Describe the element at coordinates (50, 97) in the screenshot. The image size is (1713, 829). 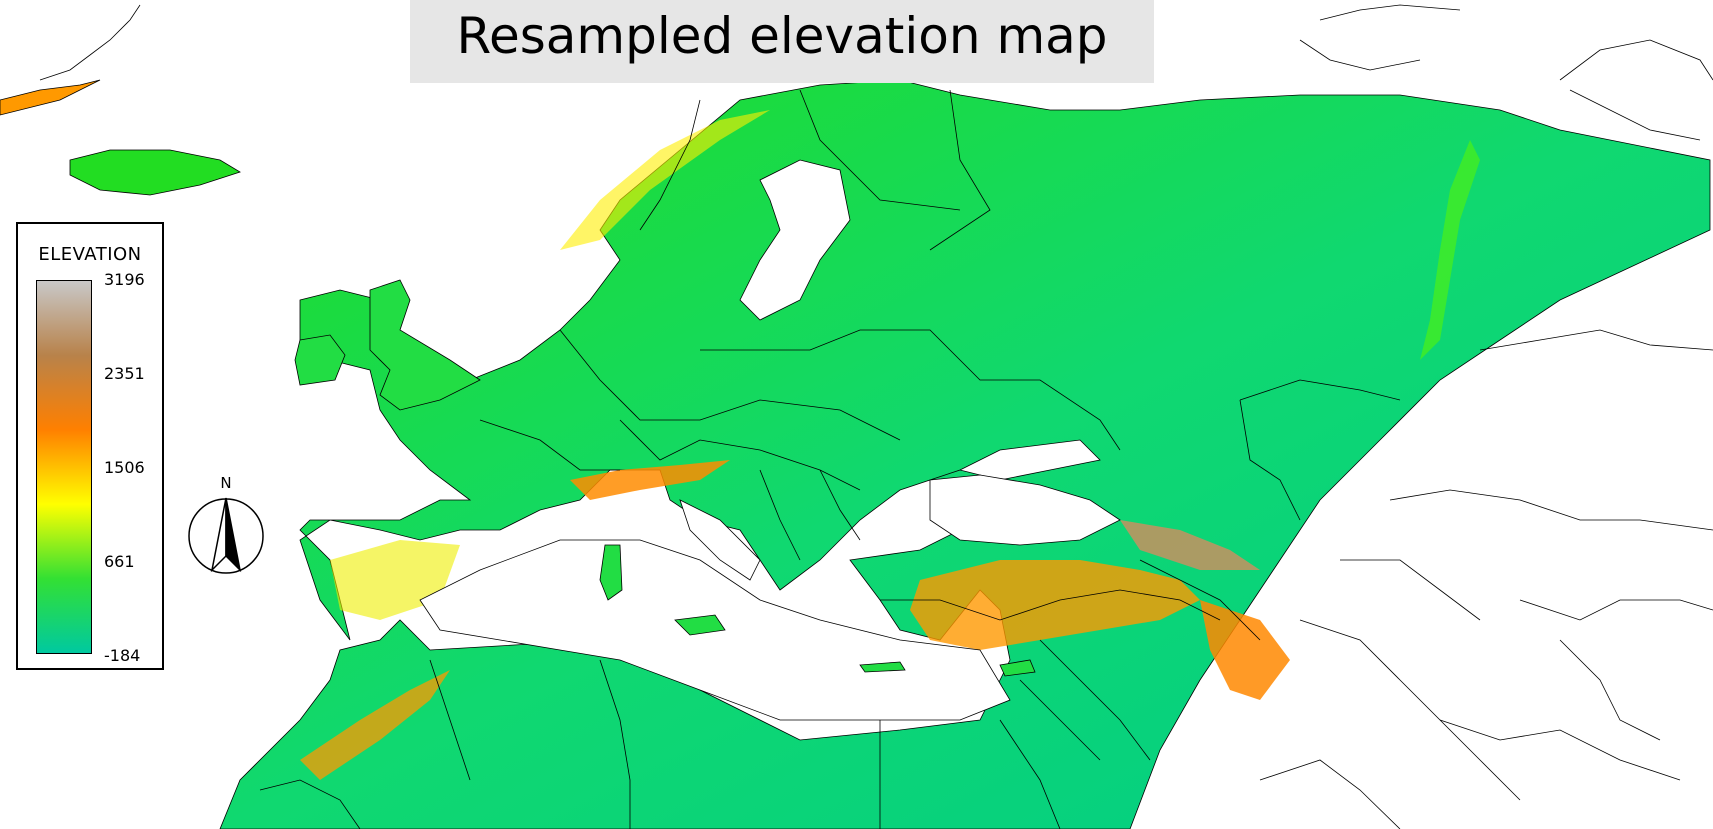
I see `landmass-greenland` at that location.